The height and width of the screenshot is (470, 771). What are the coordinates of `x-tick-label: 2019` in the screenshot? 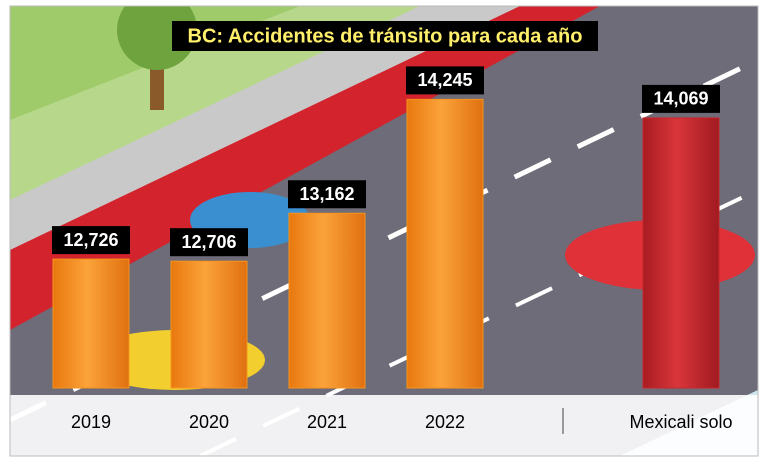 It's located at (91, 422).